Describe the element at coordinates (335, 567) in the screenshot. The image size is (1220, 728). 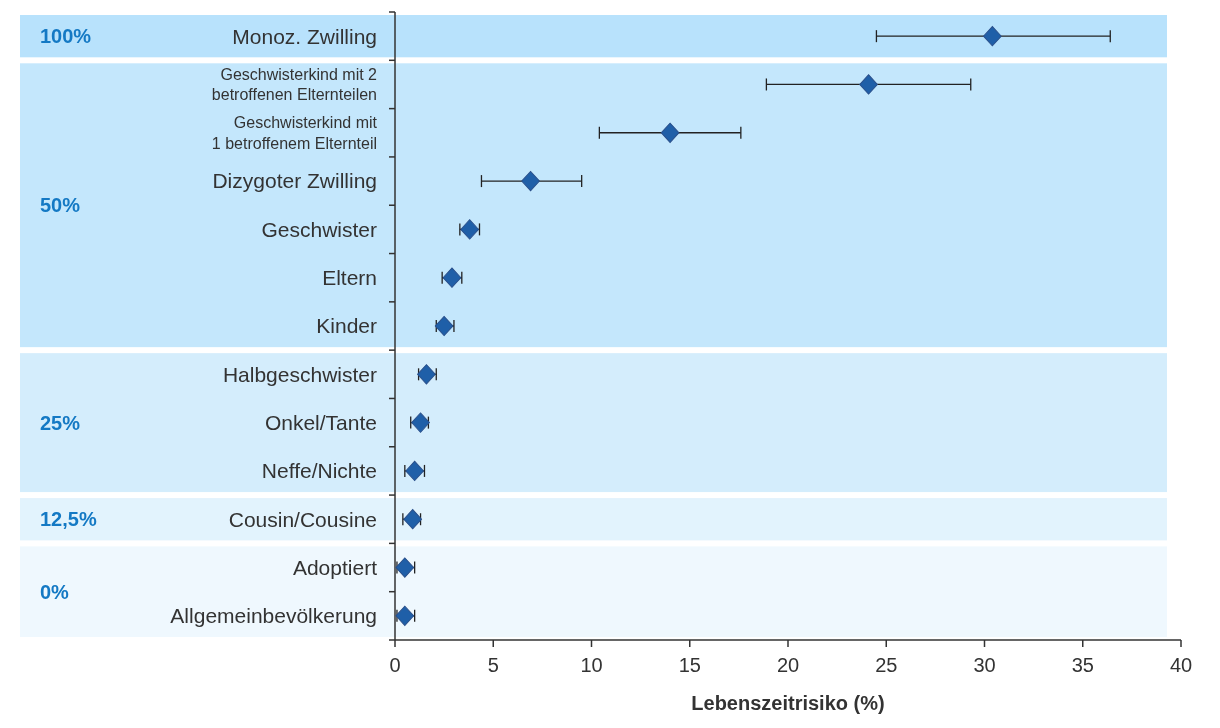
I see `y-tick-label: Adoptiert` at that location.